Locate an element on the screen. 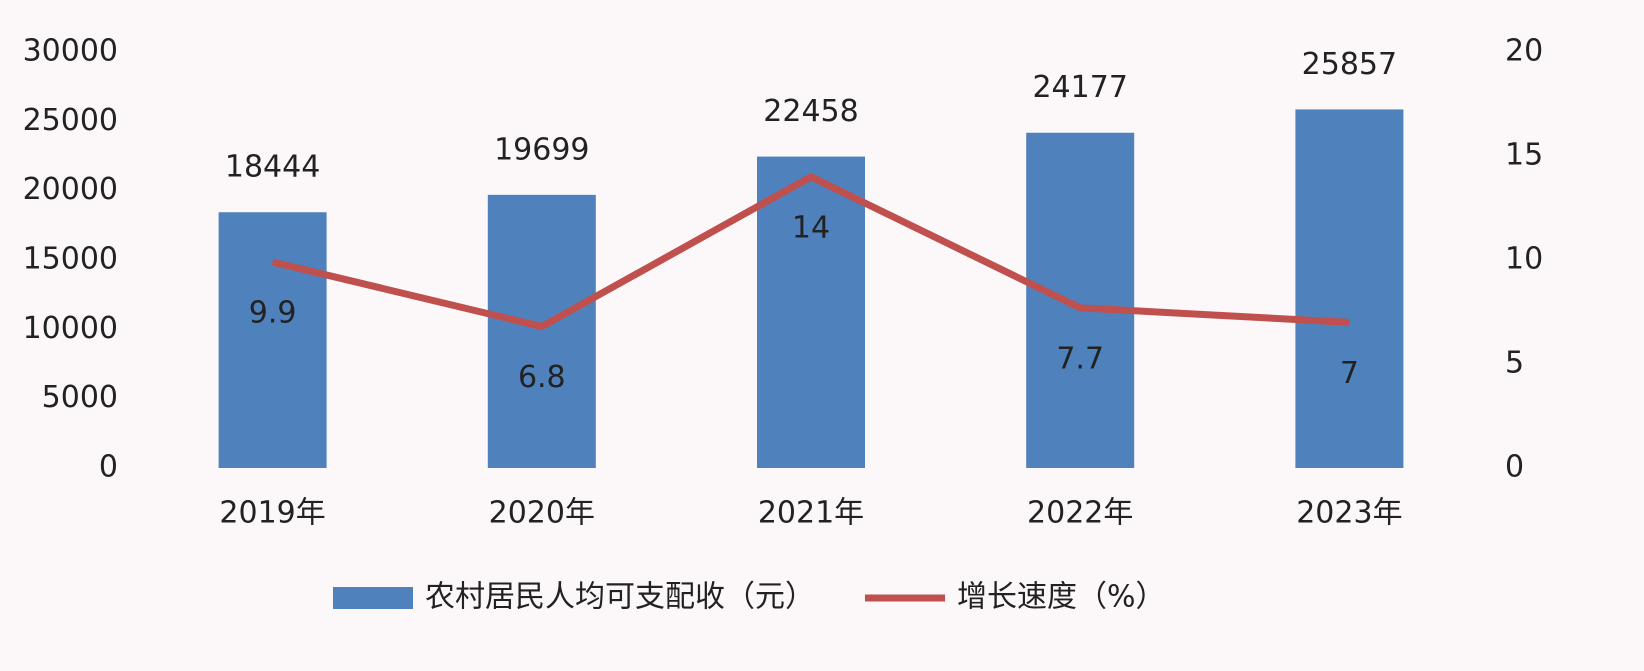 This screenshot has height=671, width=1644. bar-value-label: 18444 is located at coordinates (272, 167).